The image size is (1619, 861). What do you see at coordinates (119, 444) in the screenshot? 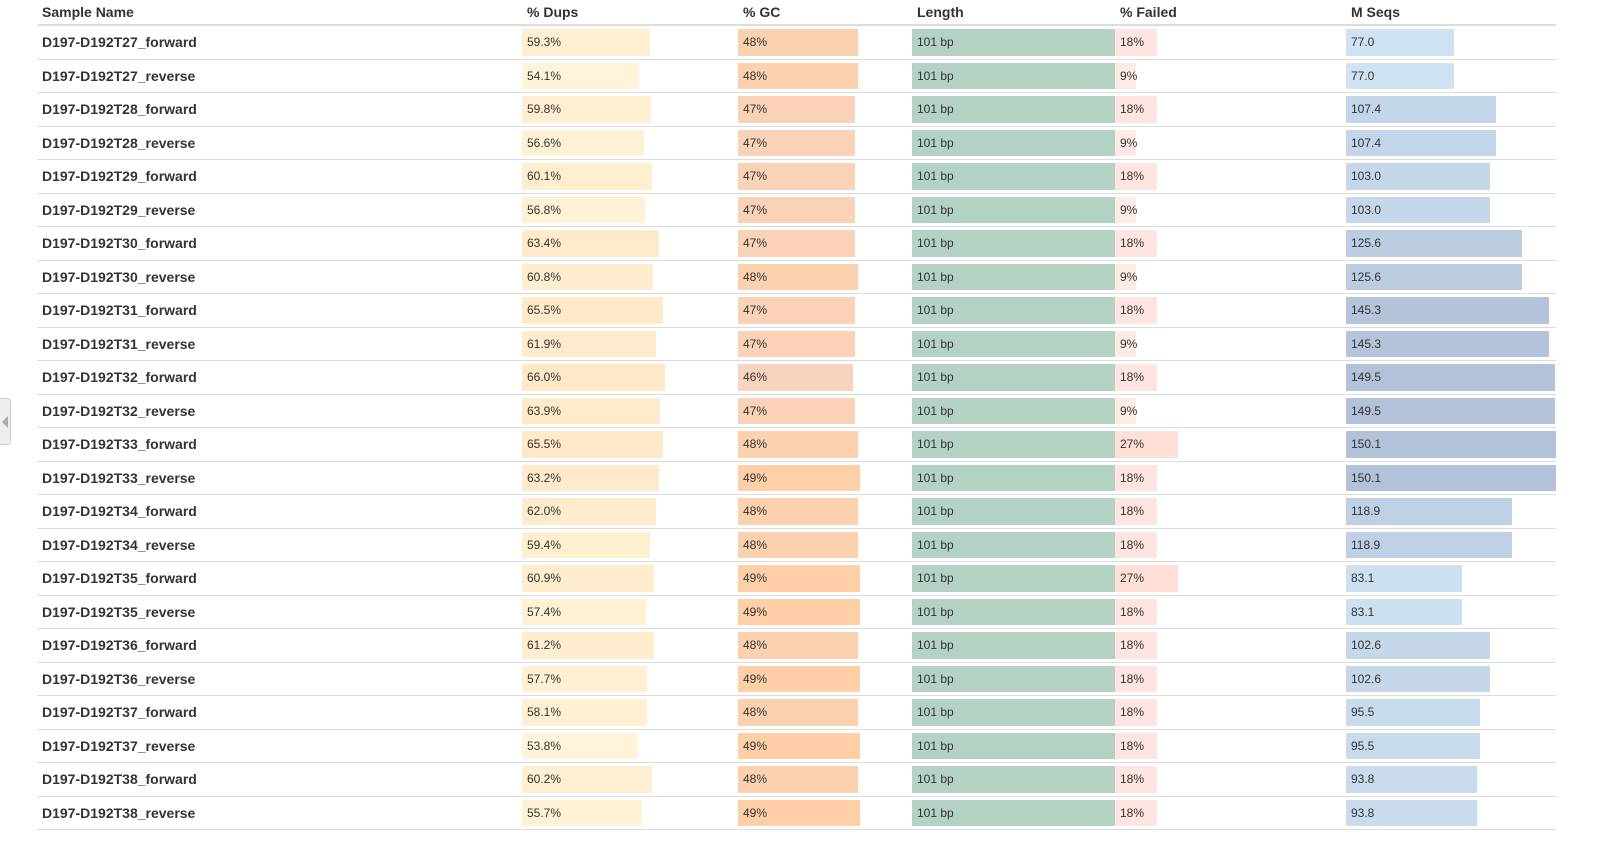
I see `sample-name-cell: D197-D192T33_forward` at bounding box center [119, 444].